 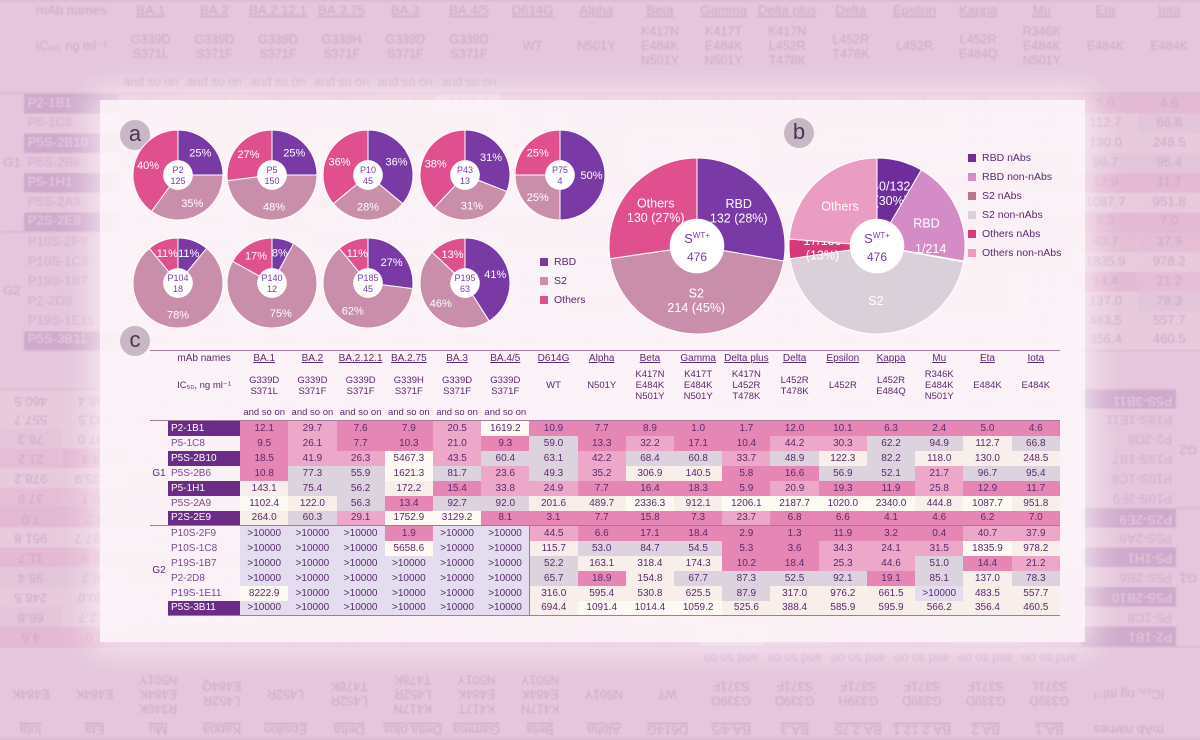 I want to click on variant-name: Iota, so click(x=1169, y=11).